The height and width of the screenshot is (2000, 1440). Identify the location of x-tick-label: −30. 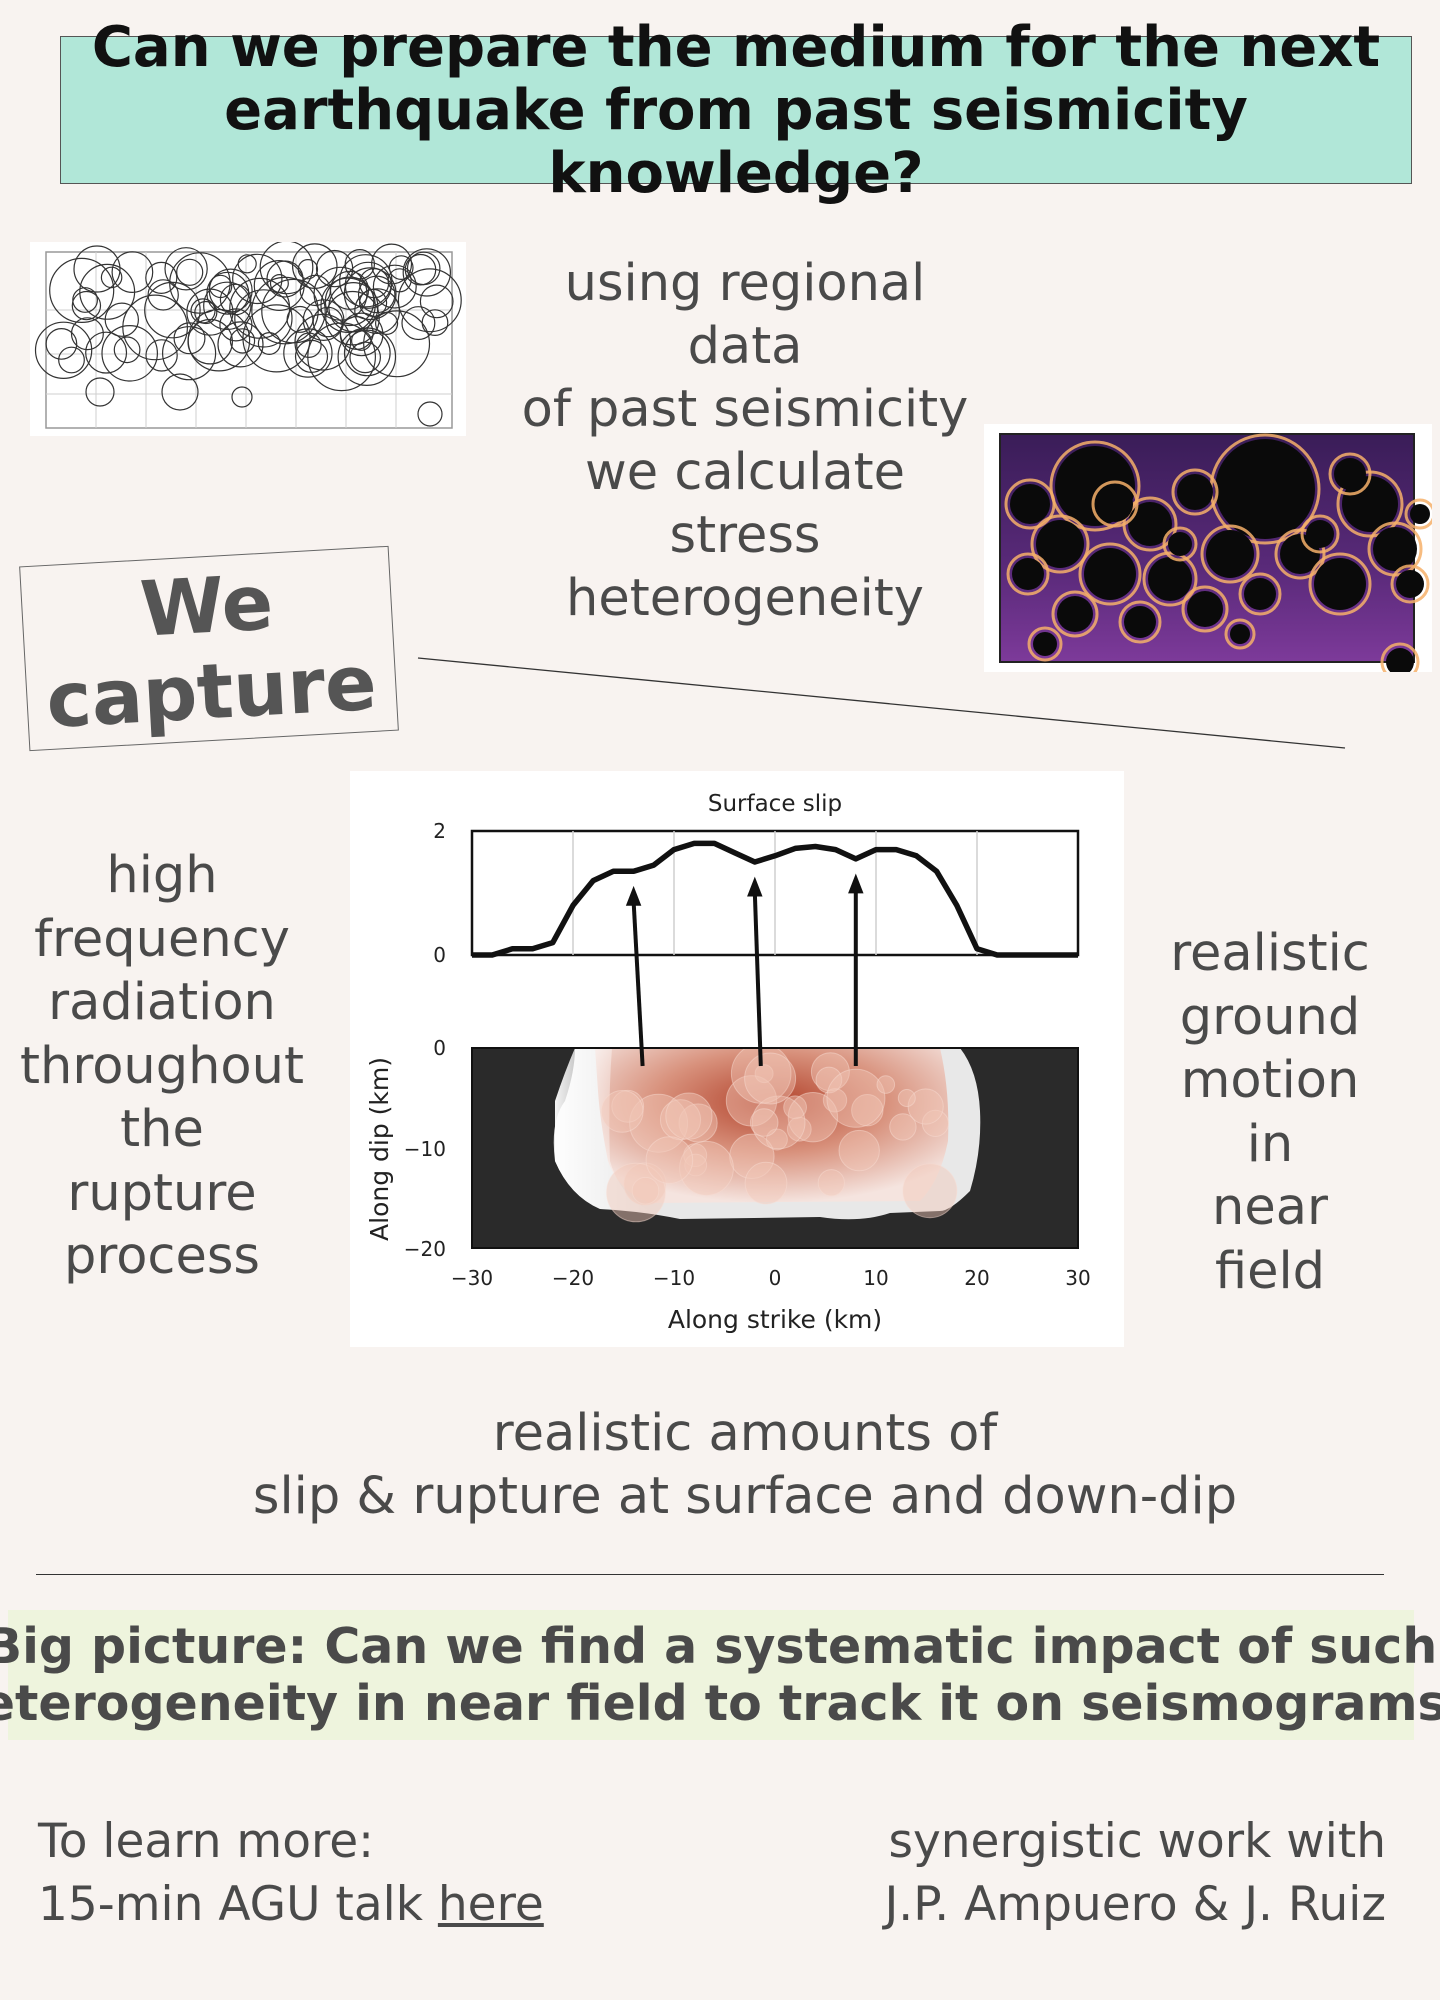
(472, 1278).